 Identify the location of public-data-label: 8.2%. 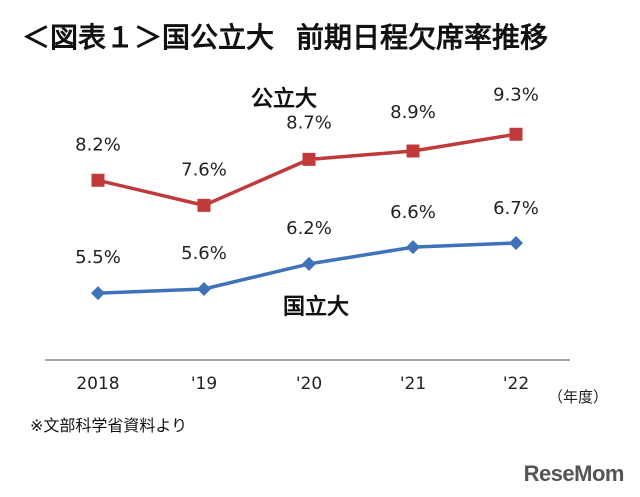
(98, 144).